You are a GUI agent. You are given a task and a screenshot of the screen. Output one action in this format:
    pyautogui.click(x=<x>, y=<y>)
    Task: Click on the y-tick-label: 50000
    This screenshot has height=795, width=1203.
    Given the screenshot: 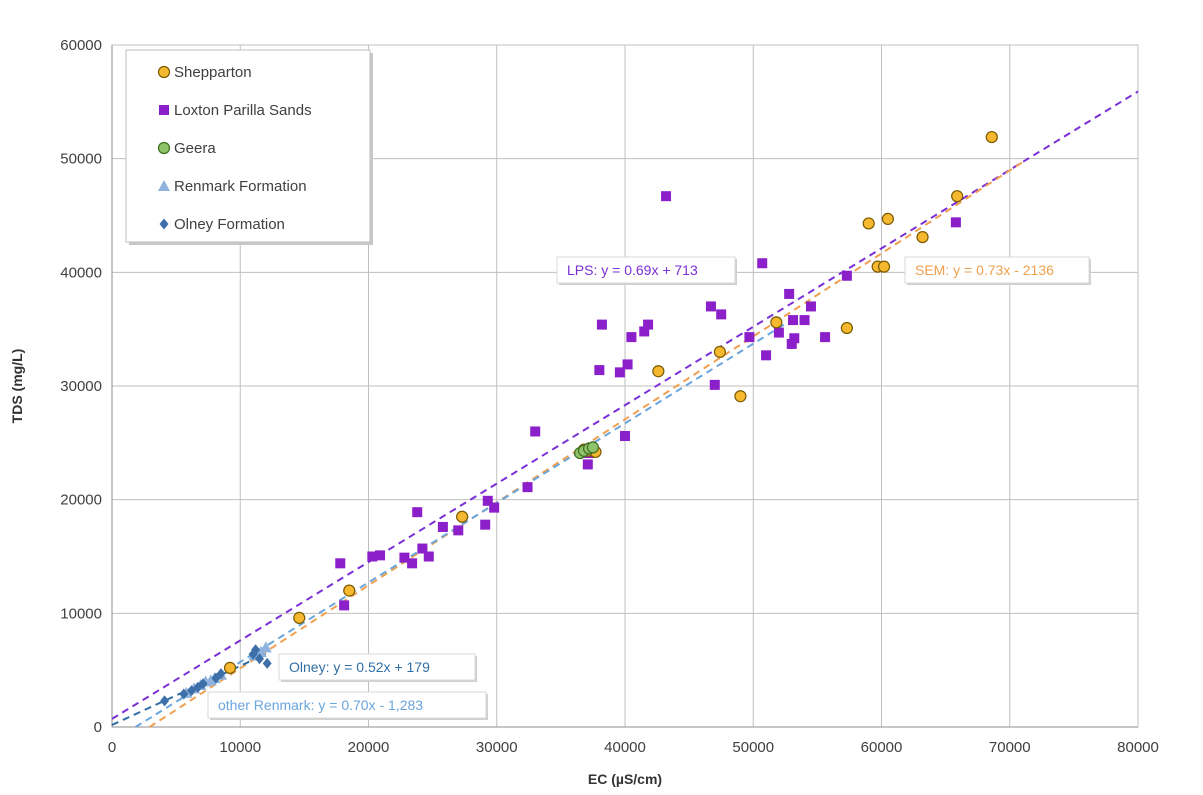 What is the action you would take?
    pyautogui.click(x=81, y=159)
    